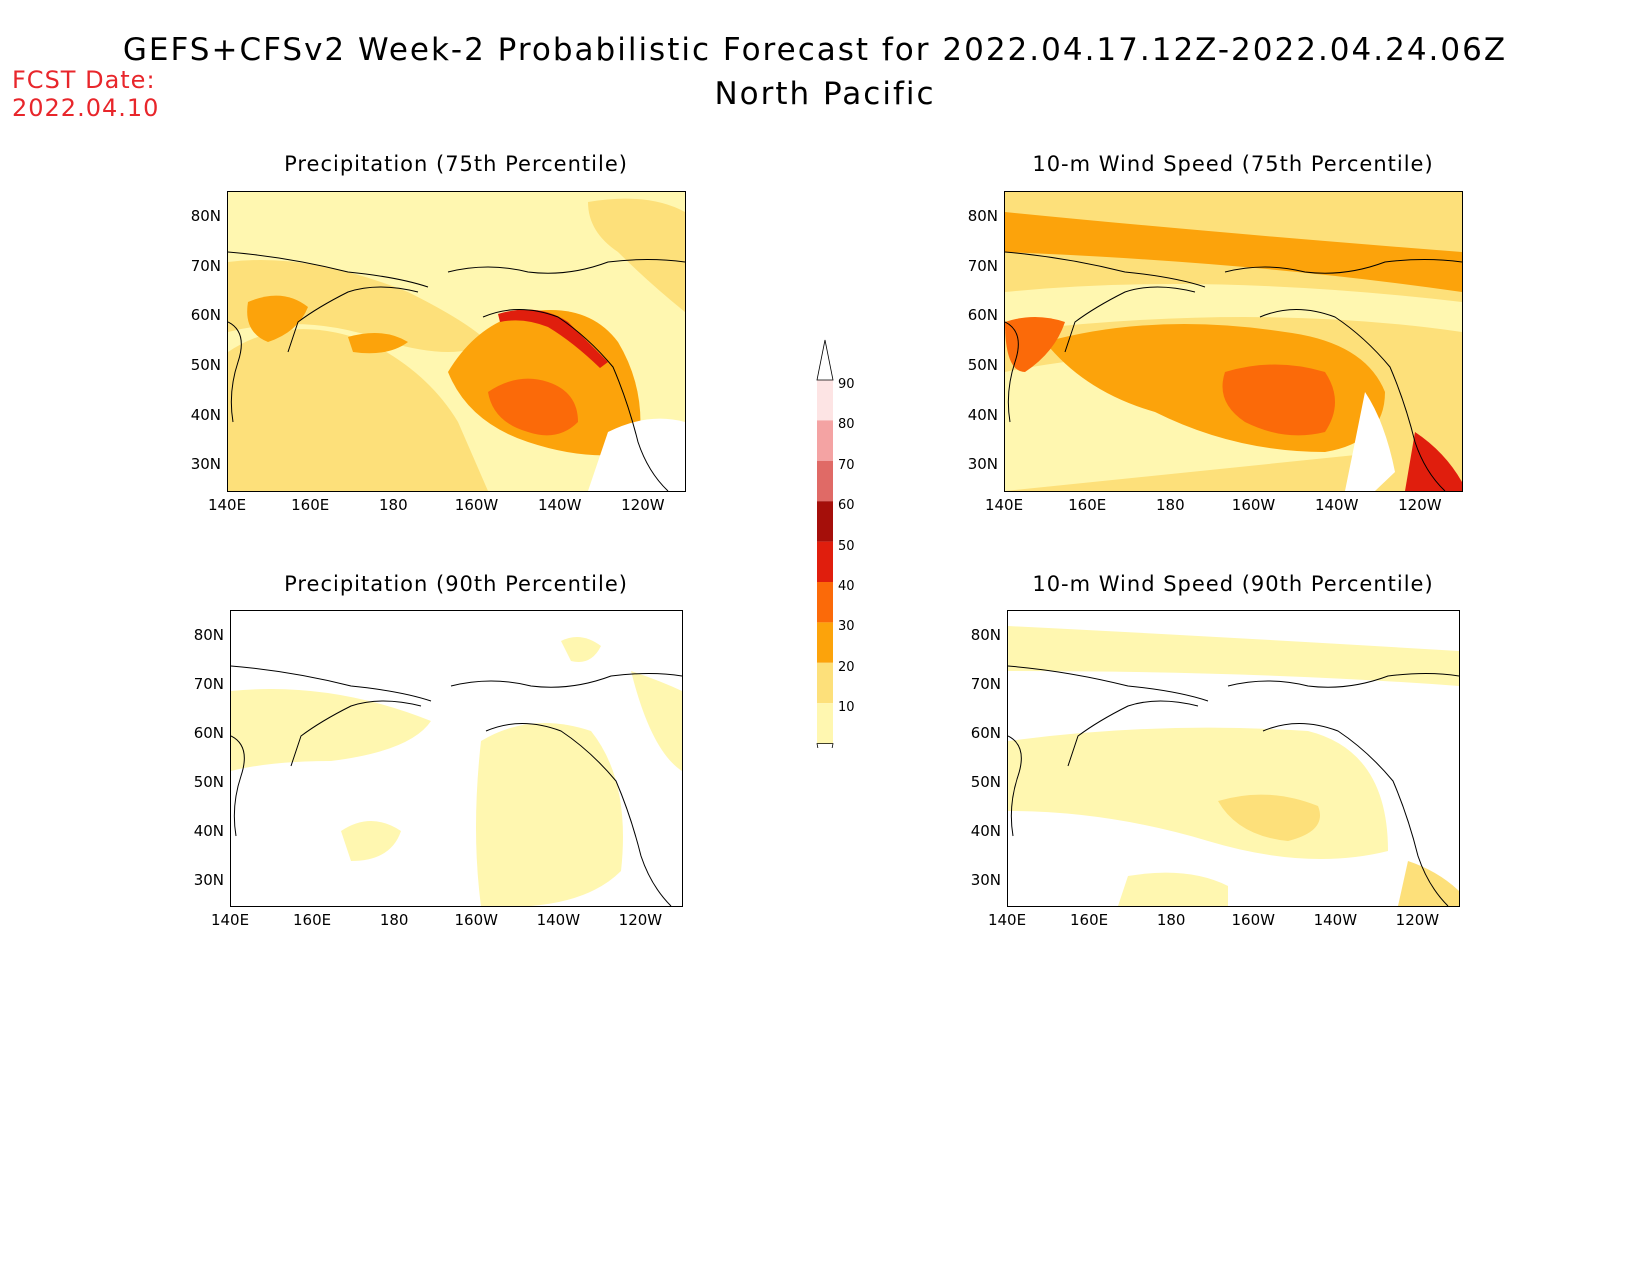  What do you see at coordinates (1004, 505) in the screenshot?
I see `lon-tick-wind-75-0: 140E` at bounding box center [1004, 505].